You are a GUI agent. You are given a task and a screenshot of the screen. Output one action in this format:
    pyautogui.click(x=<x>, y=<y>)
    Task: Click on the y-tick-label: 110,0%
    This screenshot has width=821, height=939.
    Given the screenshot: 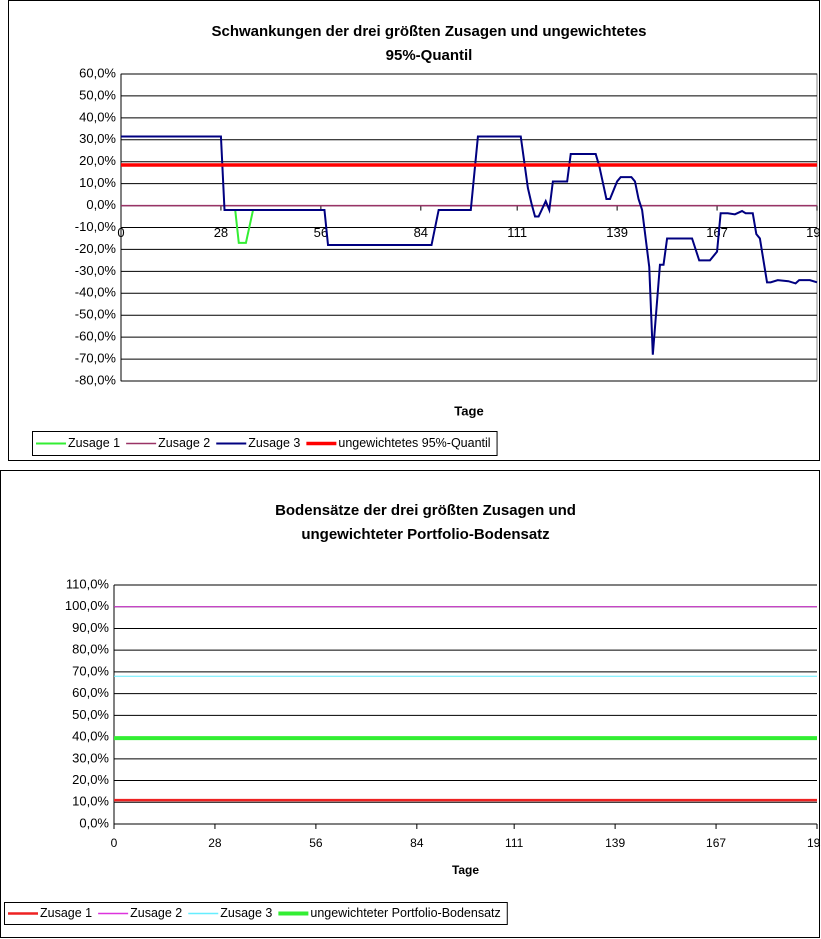 What is the action you would take?
    pyautogui.click(x=88, y=583)
    